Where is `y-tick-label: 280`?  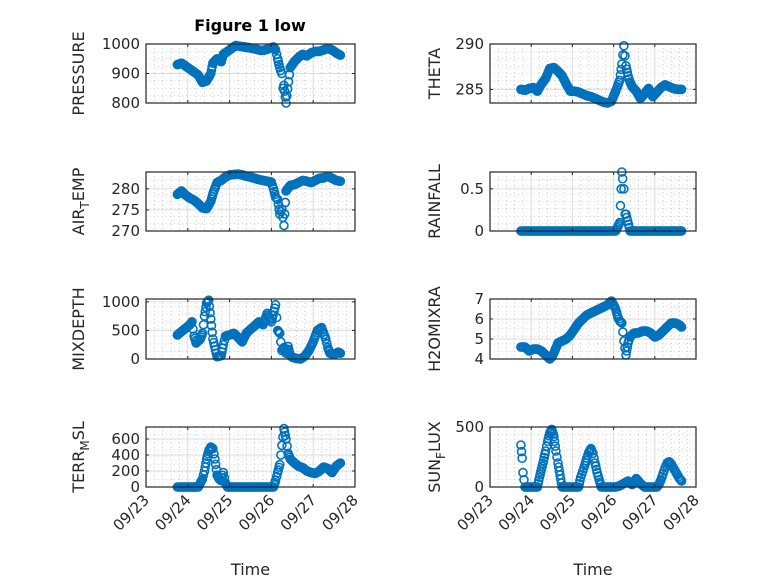 y-tick-label: 280 is located at coordinates (125, 189).